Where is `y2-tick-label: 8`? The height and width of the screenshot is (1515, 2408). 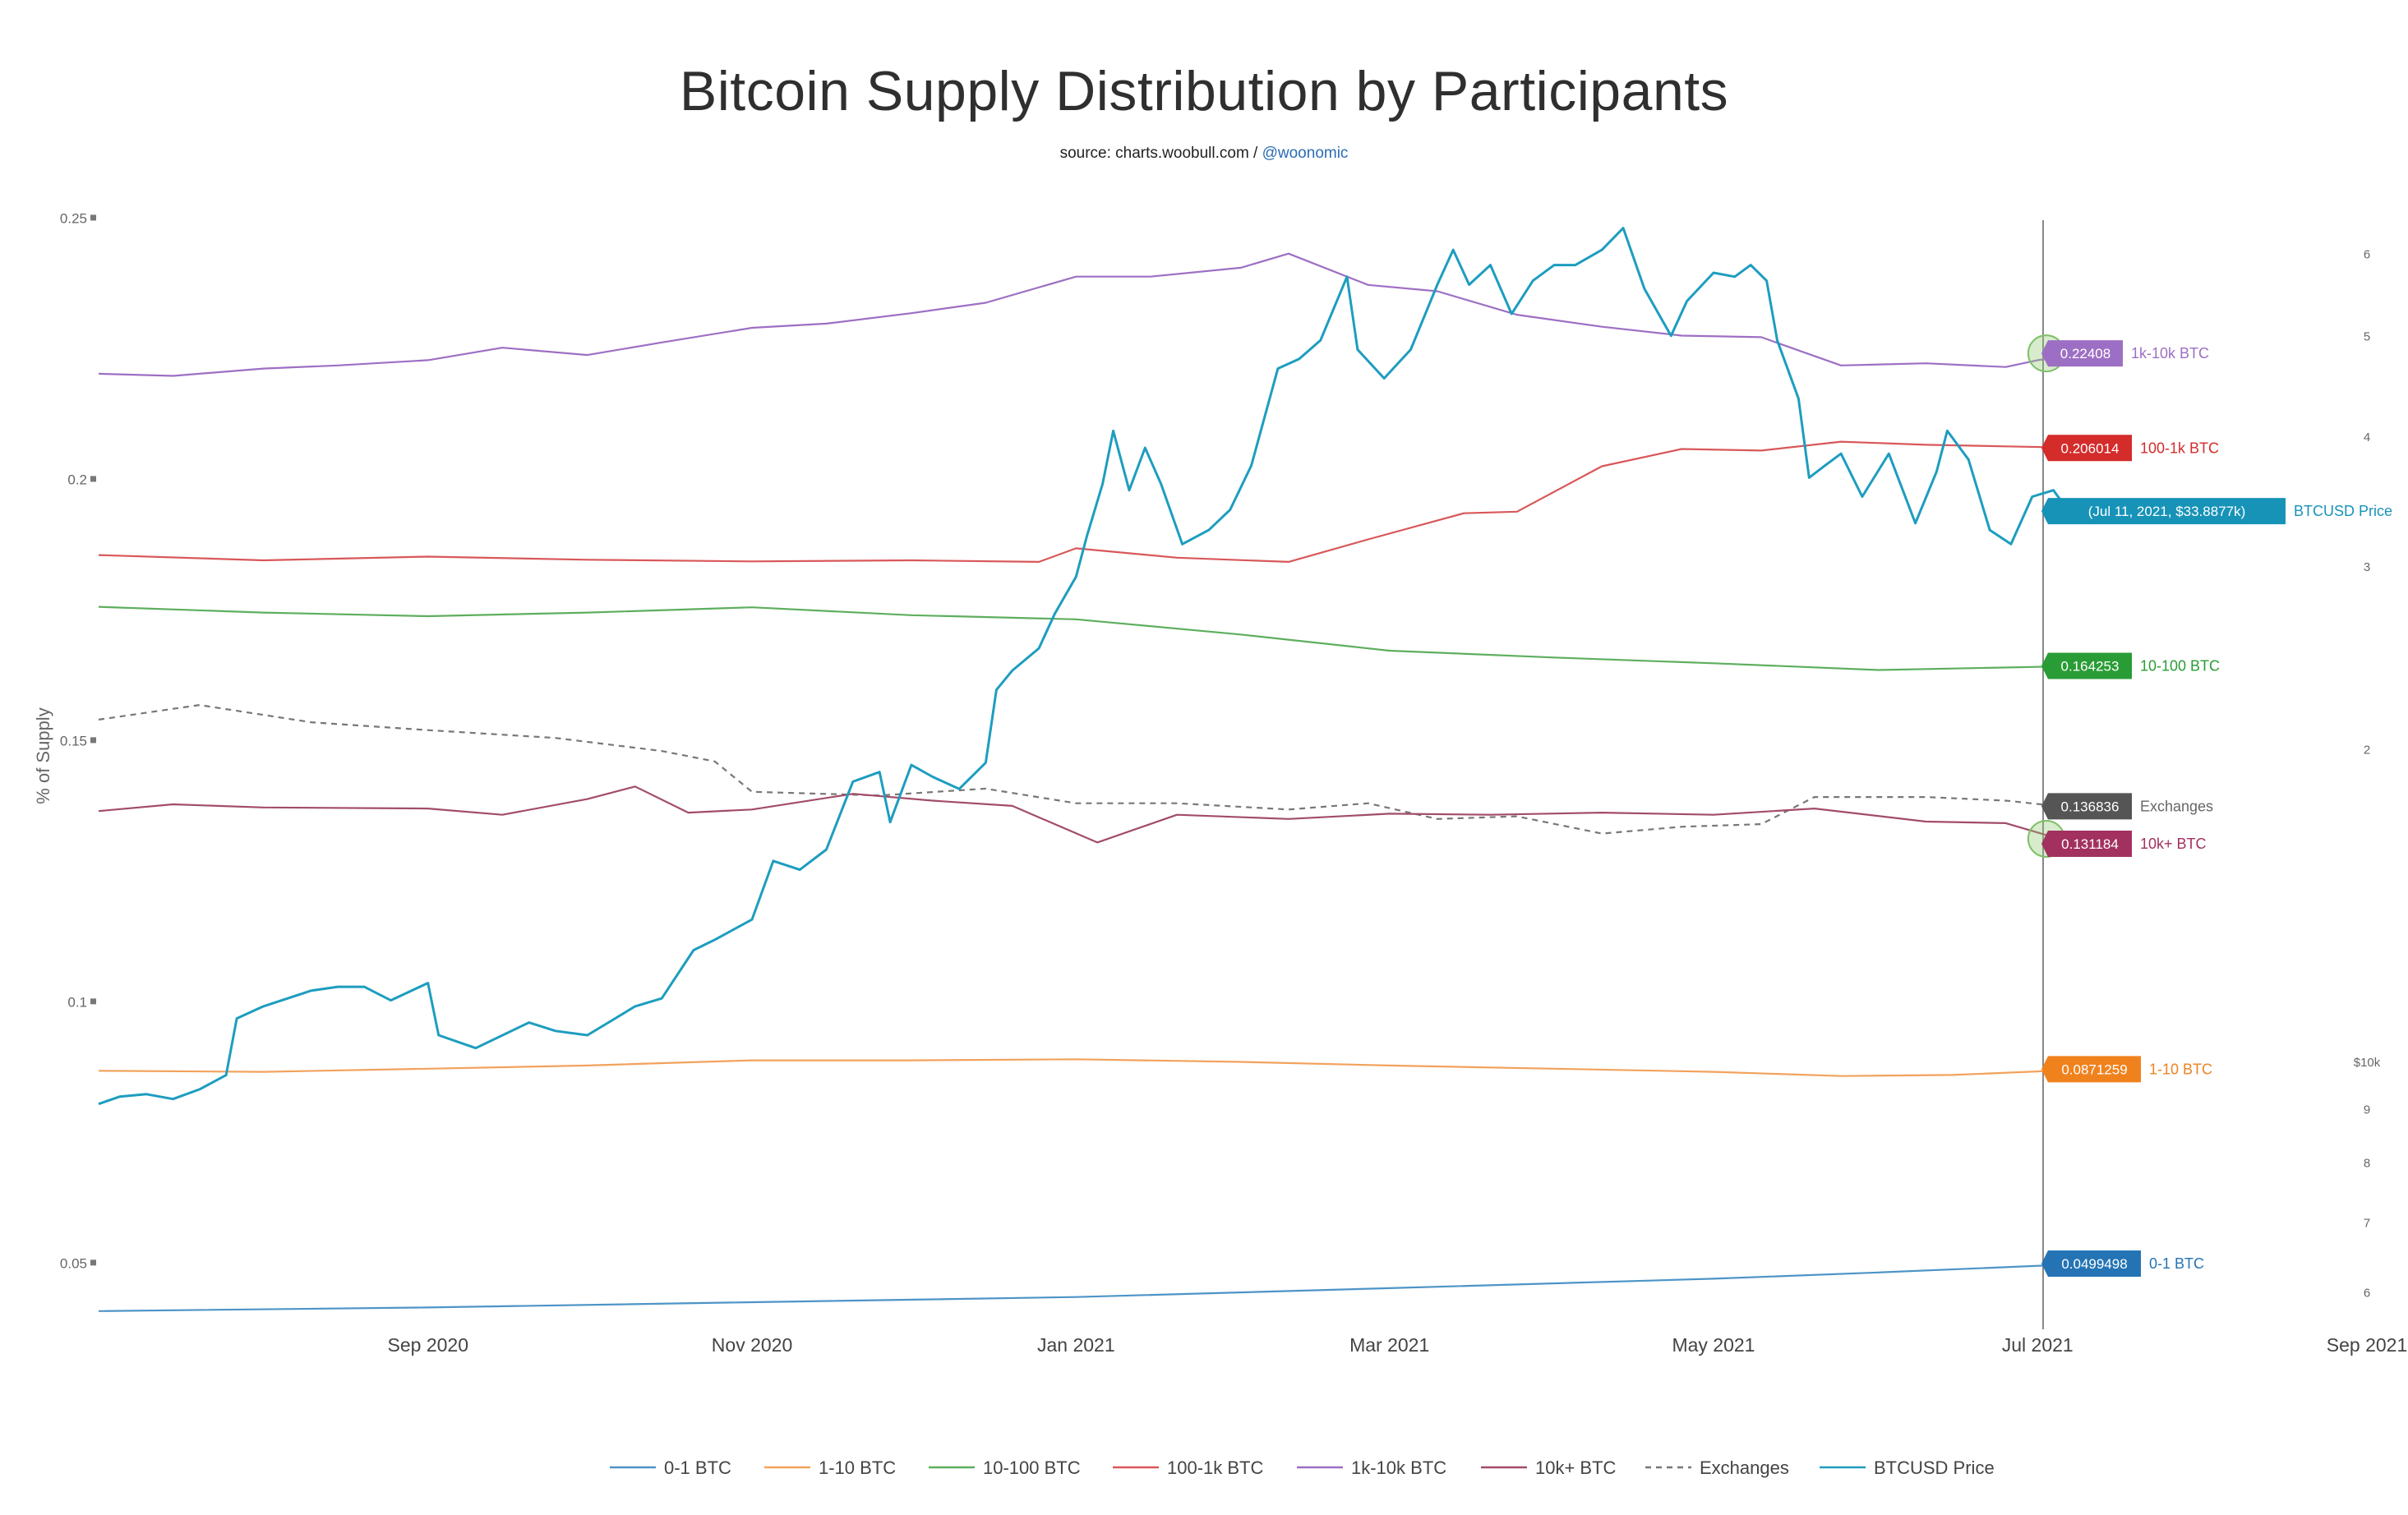
y2-tick-label: 8 is located at coordinates (2367, 1163).